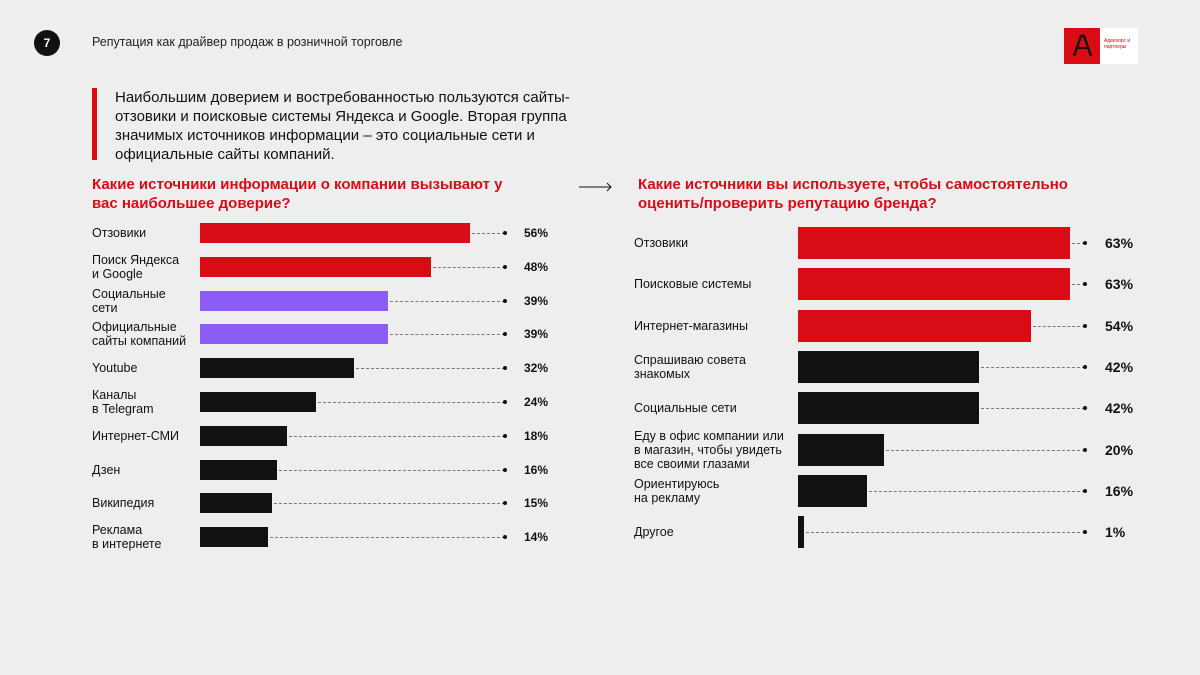 This screenshot has width=1200, height=675. What do you see at coordinates (691, 325) in the screenshot?
I see `category-label: Интернет-магазины` at bounding box center [691, 325].